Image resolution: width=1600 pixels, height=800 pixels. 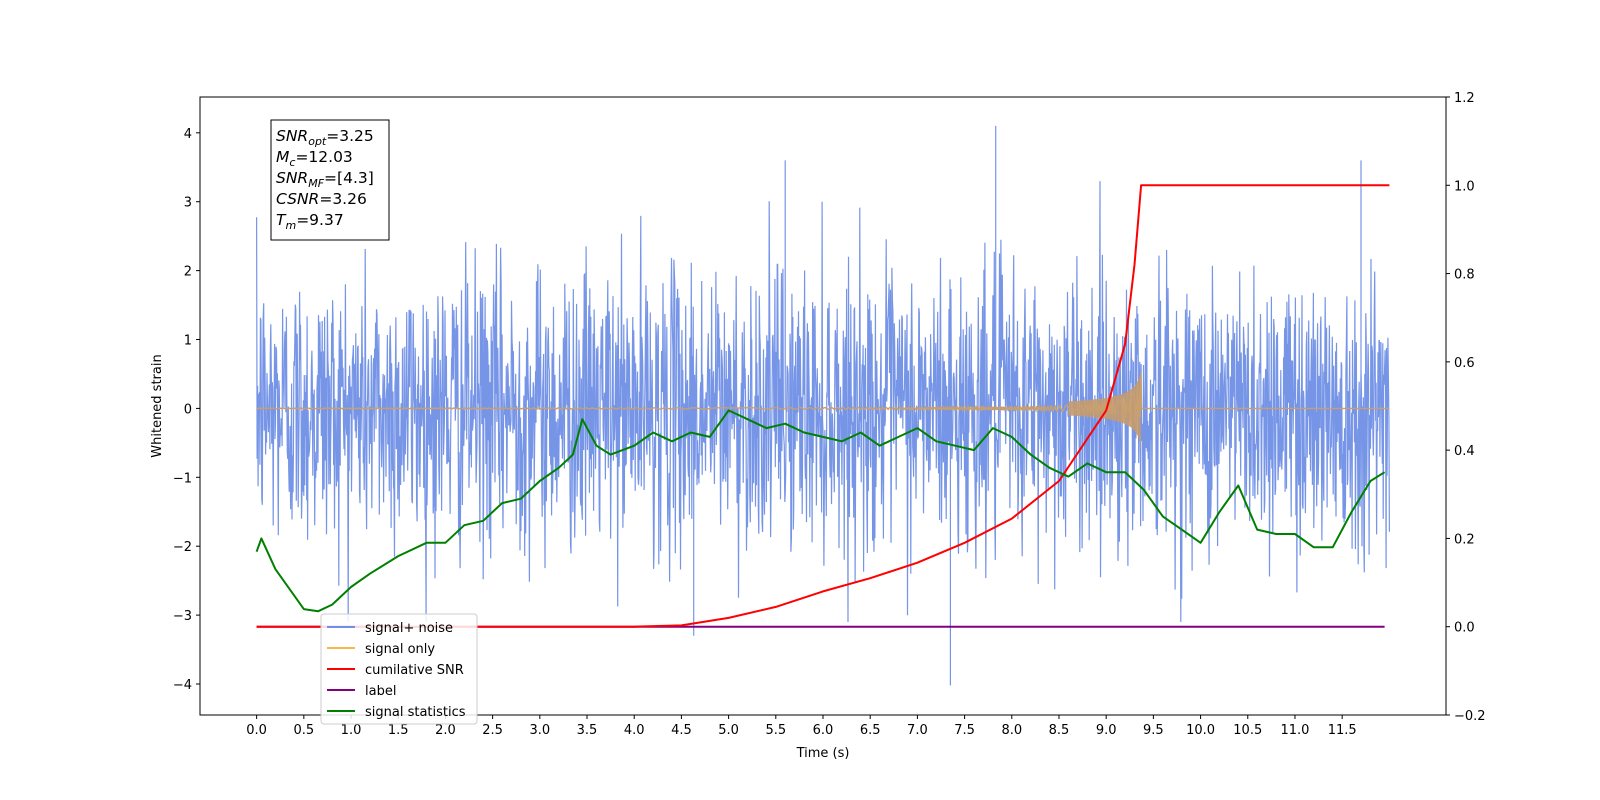 I want to click on y-tick-label: 2, so click(x=188, y=272).